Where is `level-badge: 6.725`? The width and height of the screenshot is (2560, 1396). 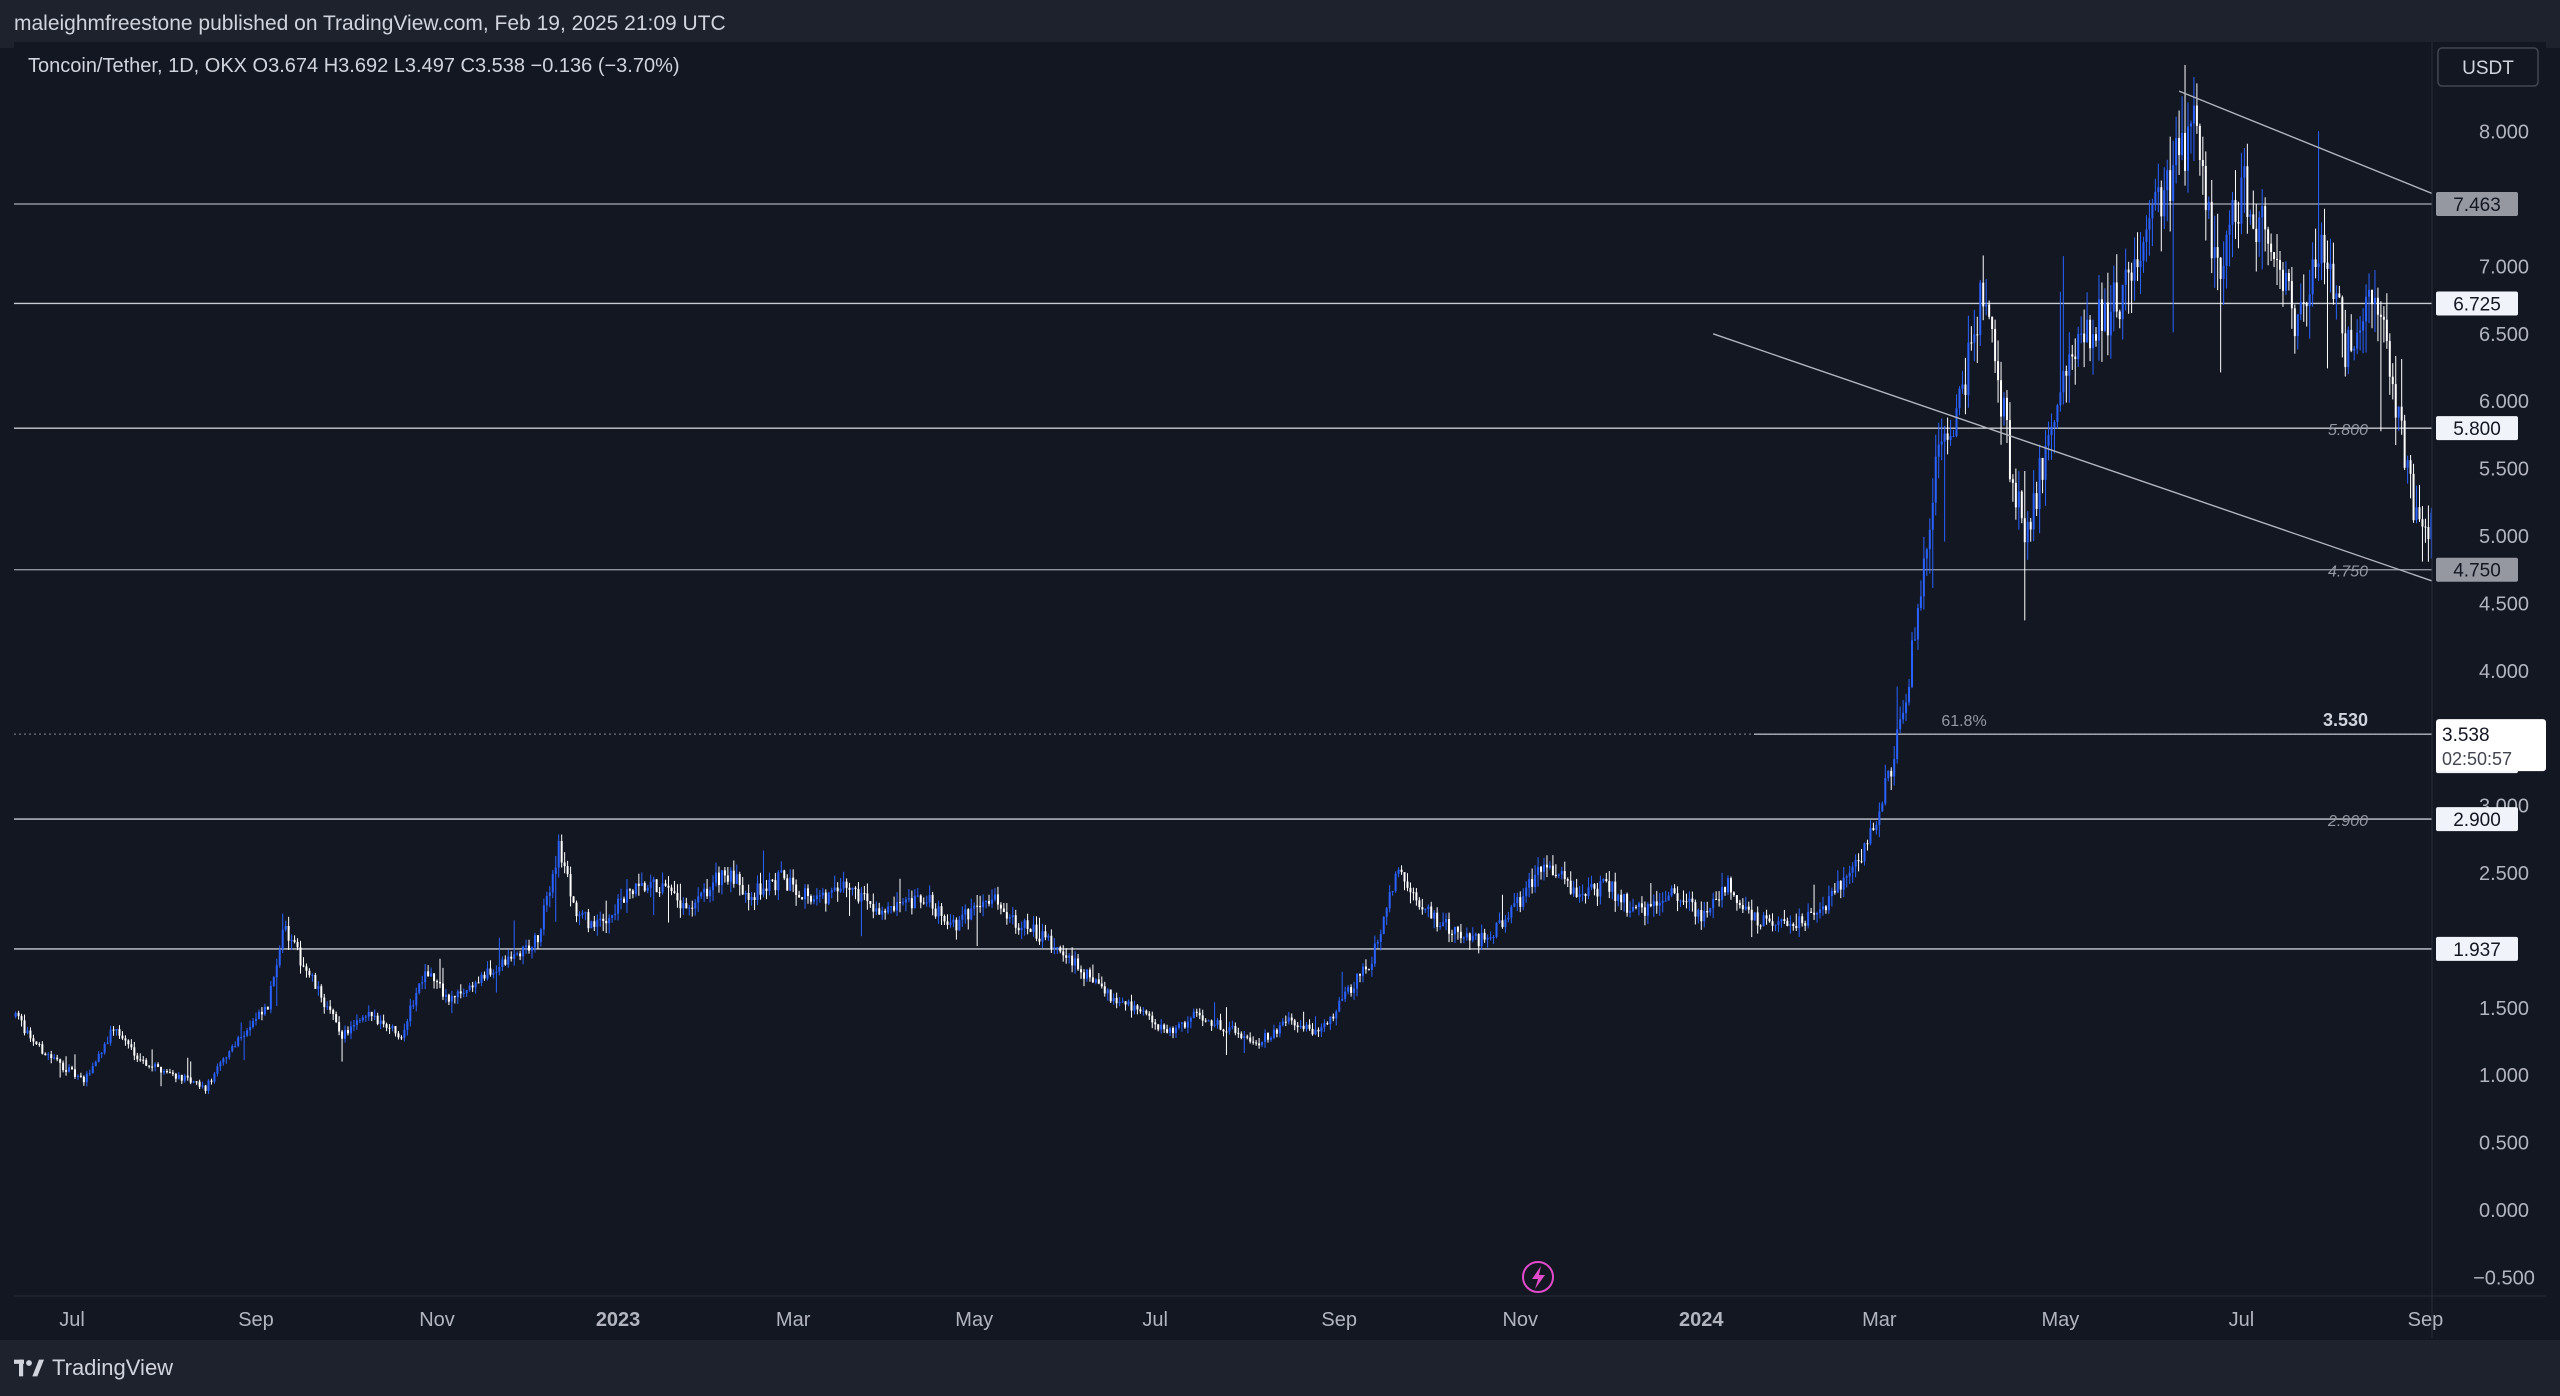
level-badge: 6.725 is located at coordinates (2477, 304).